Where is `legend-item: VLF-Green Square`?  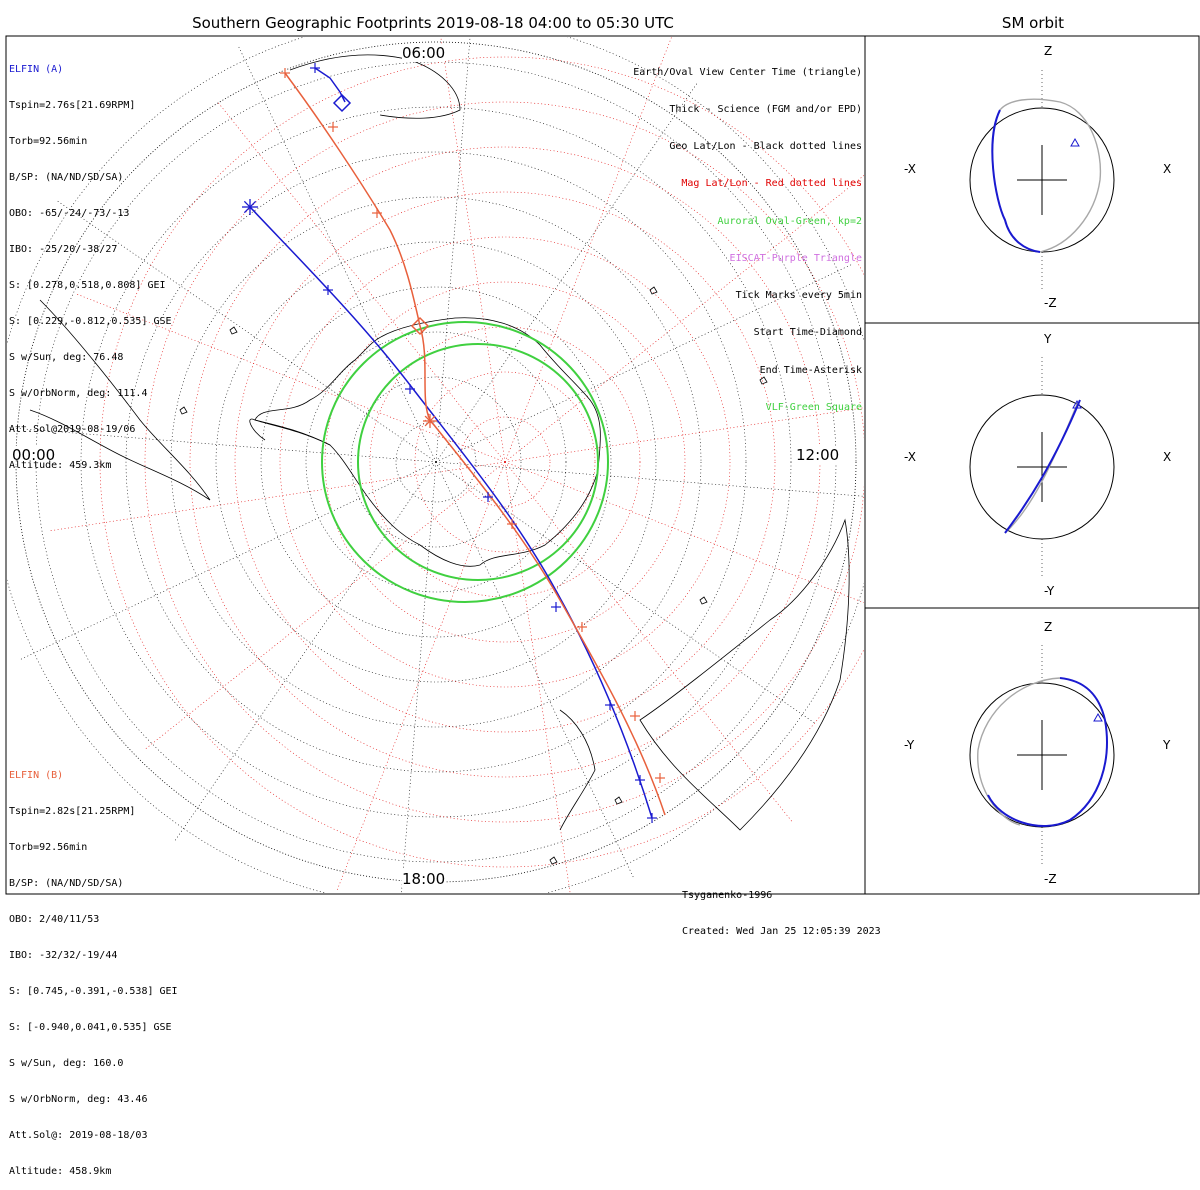 legend-item: VLF-Green Square is located at coordinates (813, 407).